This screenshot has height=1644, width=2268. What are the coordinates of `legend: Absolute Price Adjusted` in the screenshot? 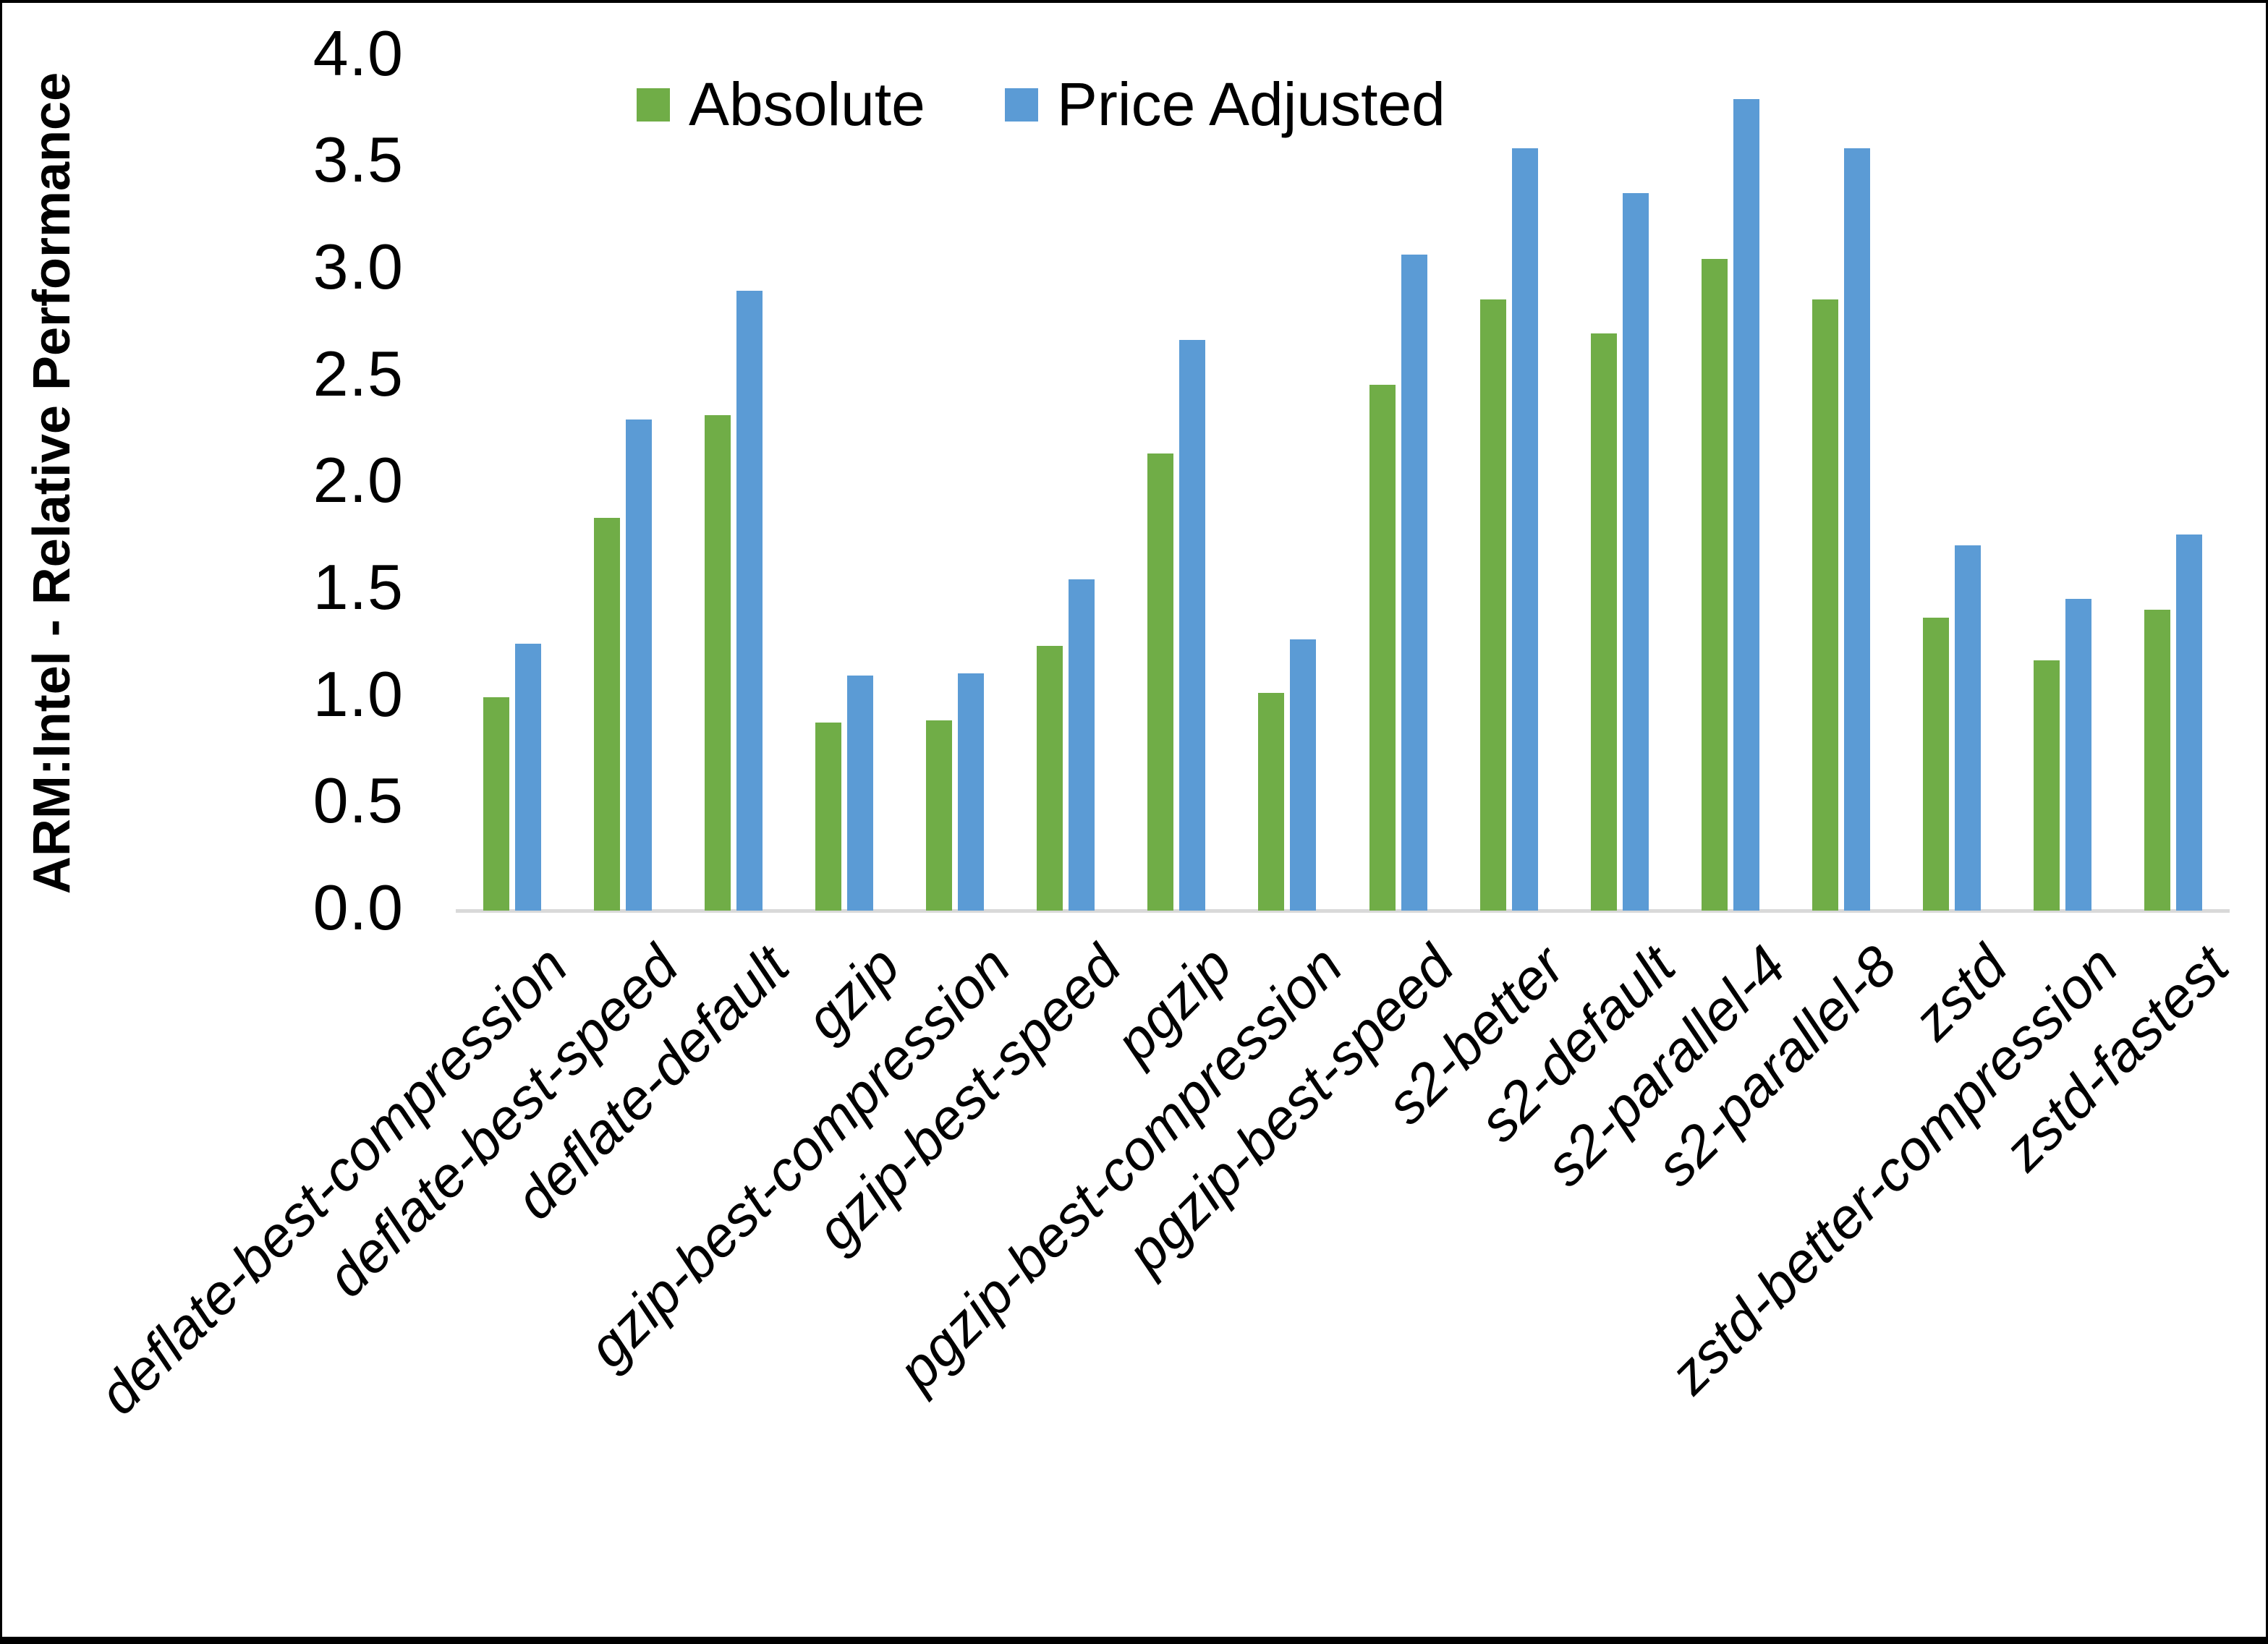 It's located at (1041, 104).